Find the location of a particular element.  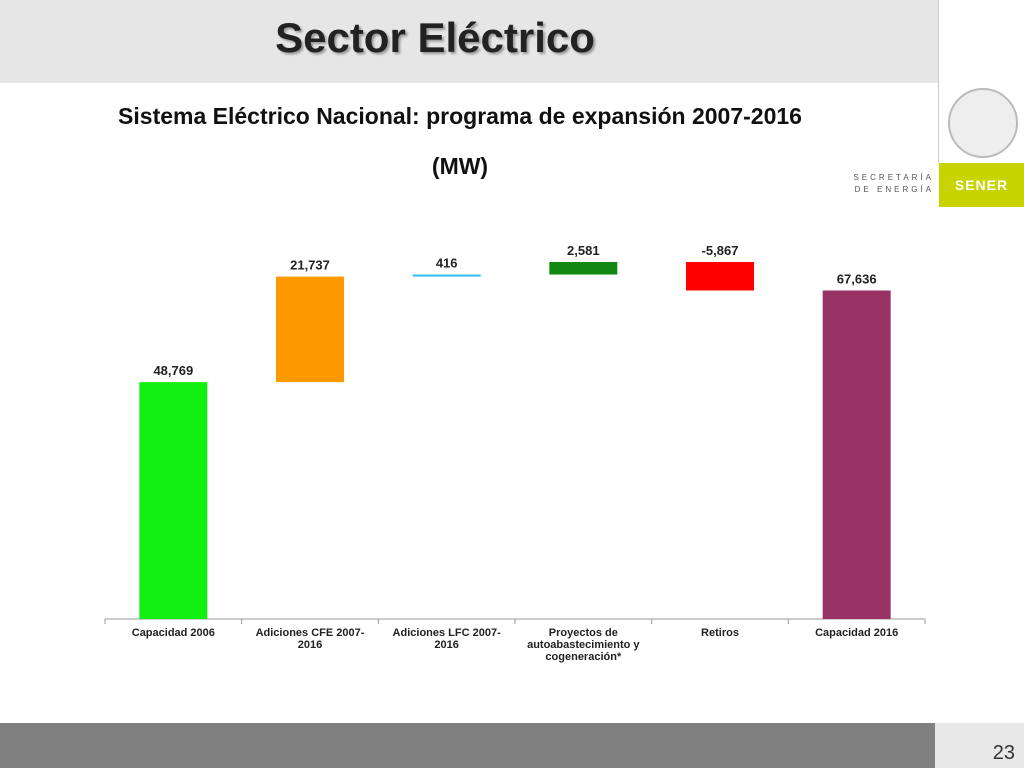

value-label: -5,867 is located at coordinates (720, 250).